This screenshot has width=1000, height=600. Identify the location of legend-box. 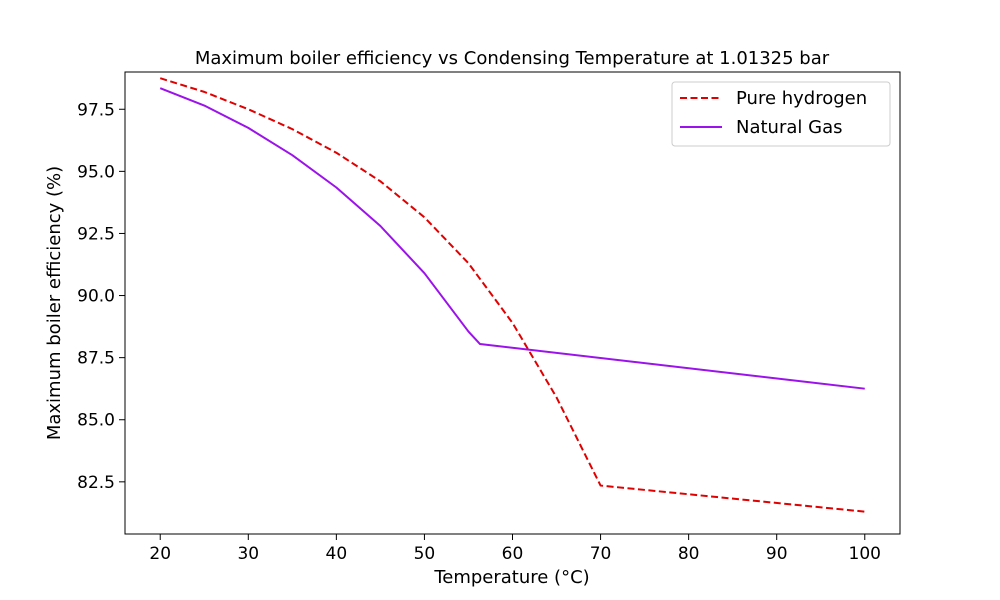
(781, 114).